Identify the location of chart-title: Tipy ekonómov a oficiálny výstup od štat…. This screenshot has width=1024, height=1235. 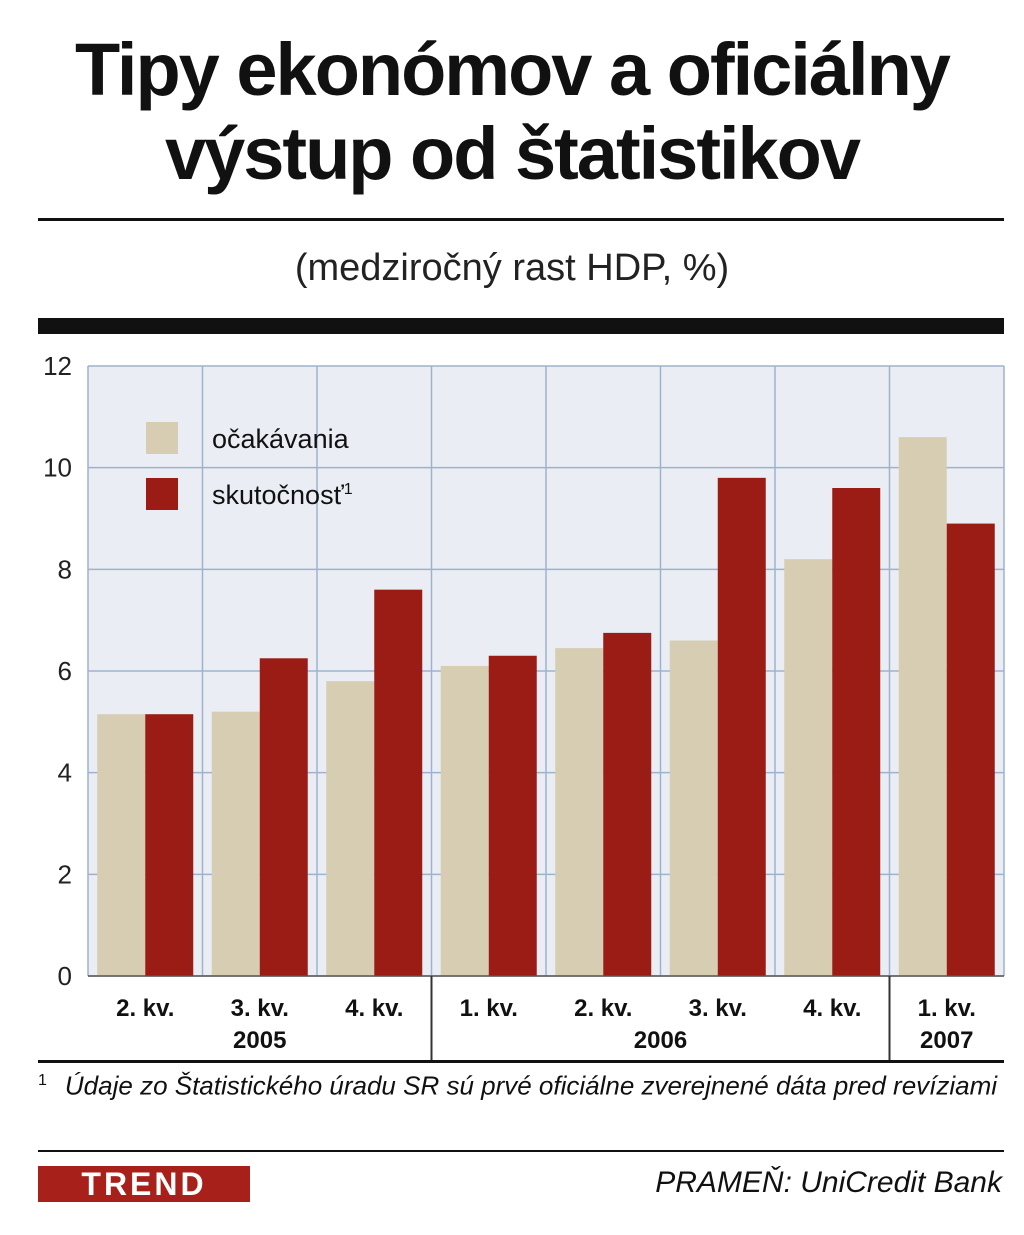
(512, 112).